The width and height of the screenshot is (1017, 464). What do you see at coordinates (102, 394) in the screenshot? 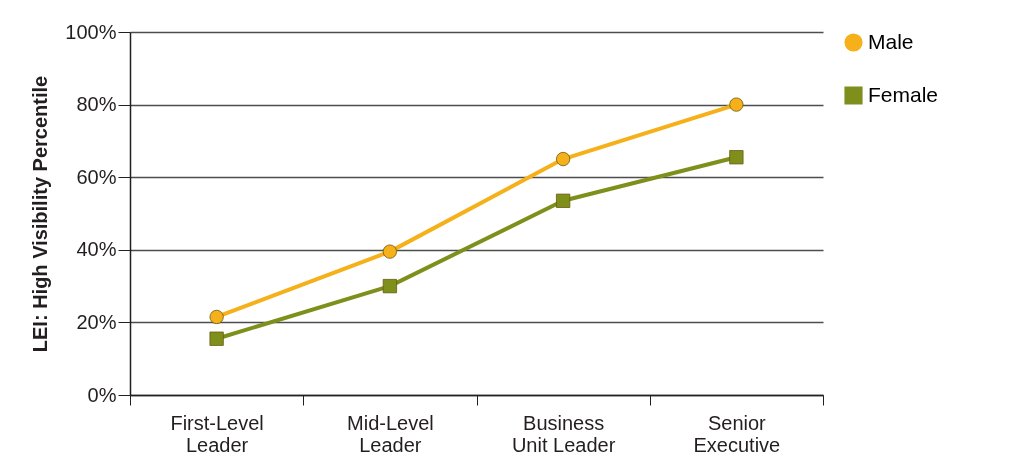
I see `y-tick-label: 0%` at bounding box center [102, 394].